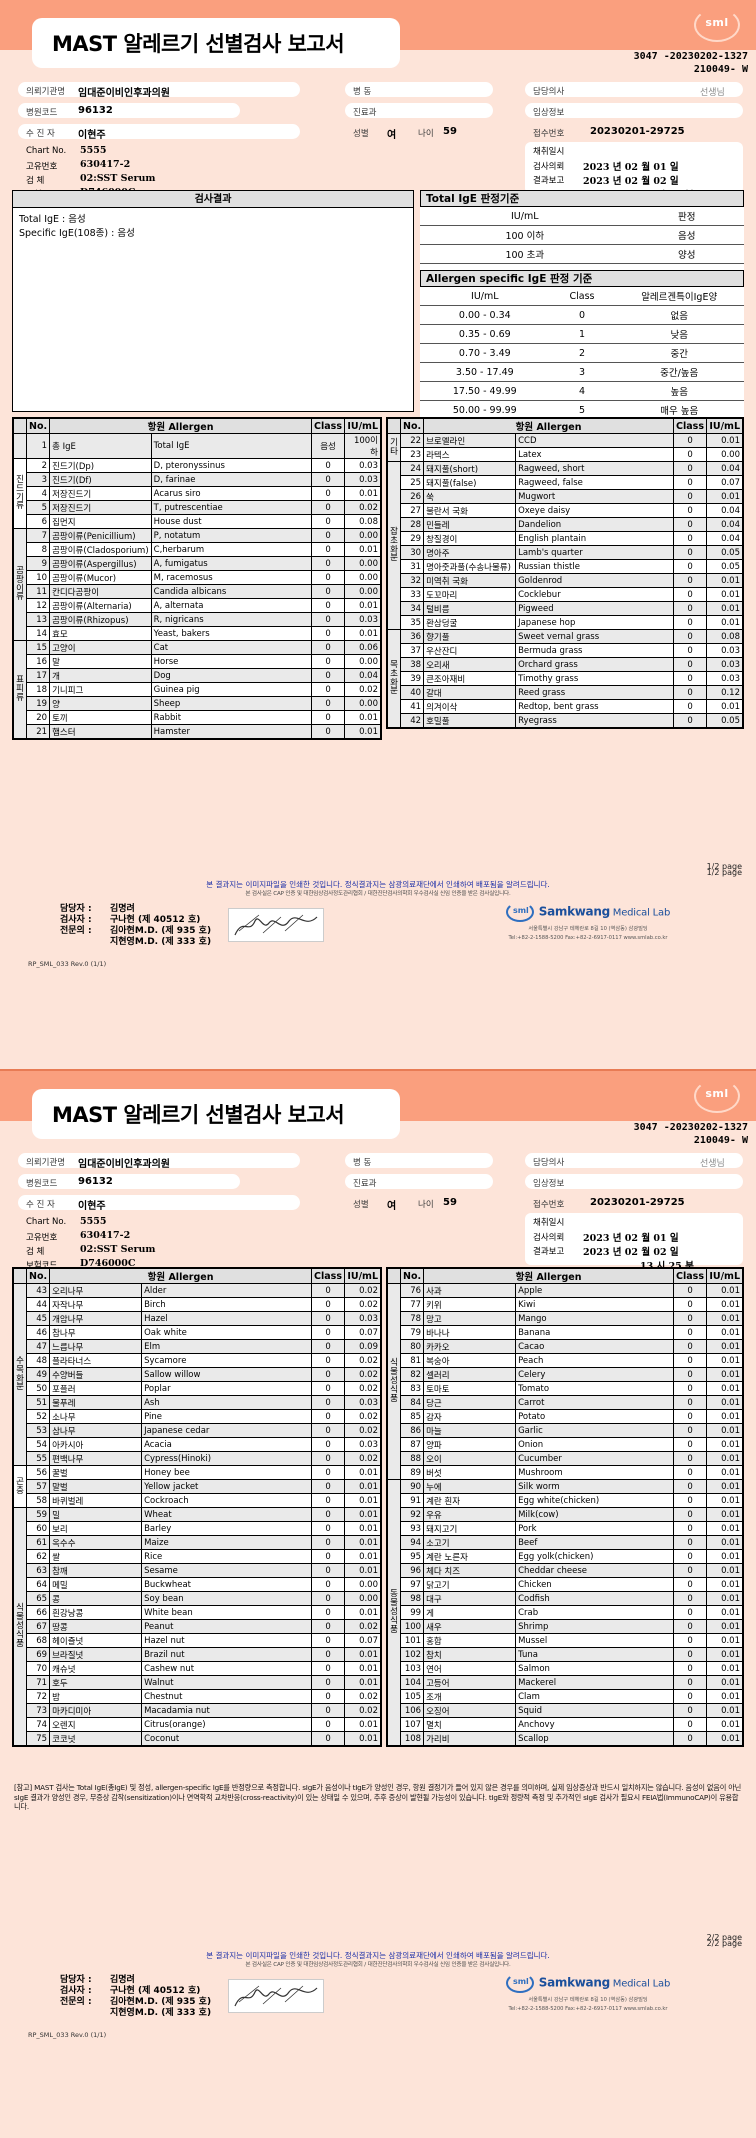  I want to click on allergen-name-kr: 토끼, so click(100, 717).